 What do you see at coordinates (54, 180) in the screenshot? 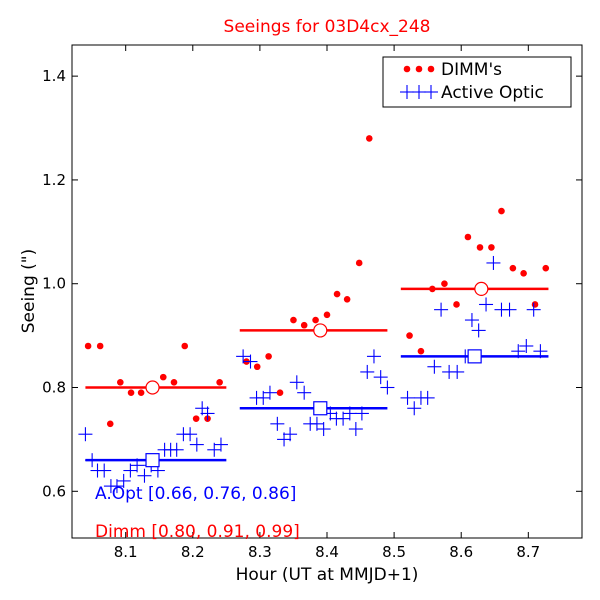
I see `y-tick-label: 1.2` at bounding box center [54, 180].